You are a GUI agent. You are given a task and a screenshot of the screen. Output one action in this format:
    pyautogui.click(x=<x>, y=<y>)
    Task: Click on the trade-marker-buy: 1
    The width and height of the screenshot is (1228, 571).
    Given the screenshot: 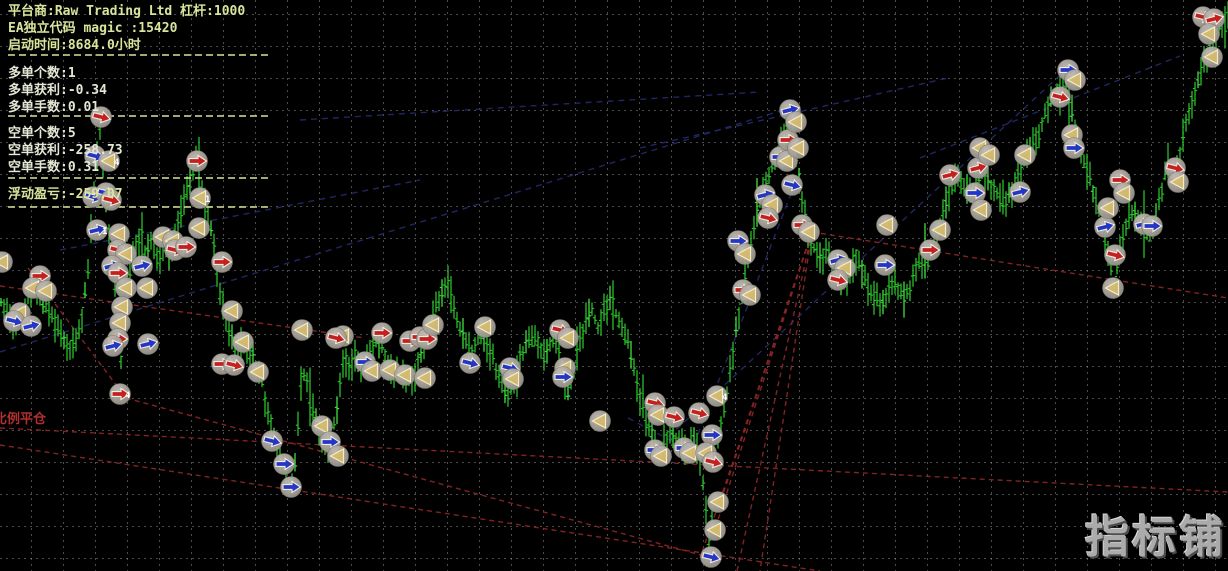 What is the action you would take?
    pyautogui.click(x=97, y=230)
    